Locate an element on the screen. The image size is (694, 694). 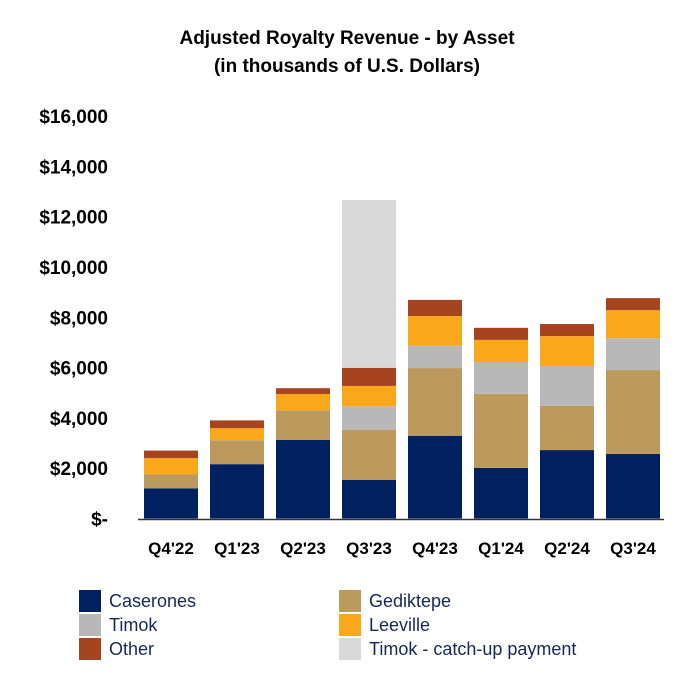
legend-item: Caserones is located at coordinates (137, 601).